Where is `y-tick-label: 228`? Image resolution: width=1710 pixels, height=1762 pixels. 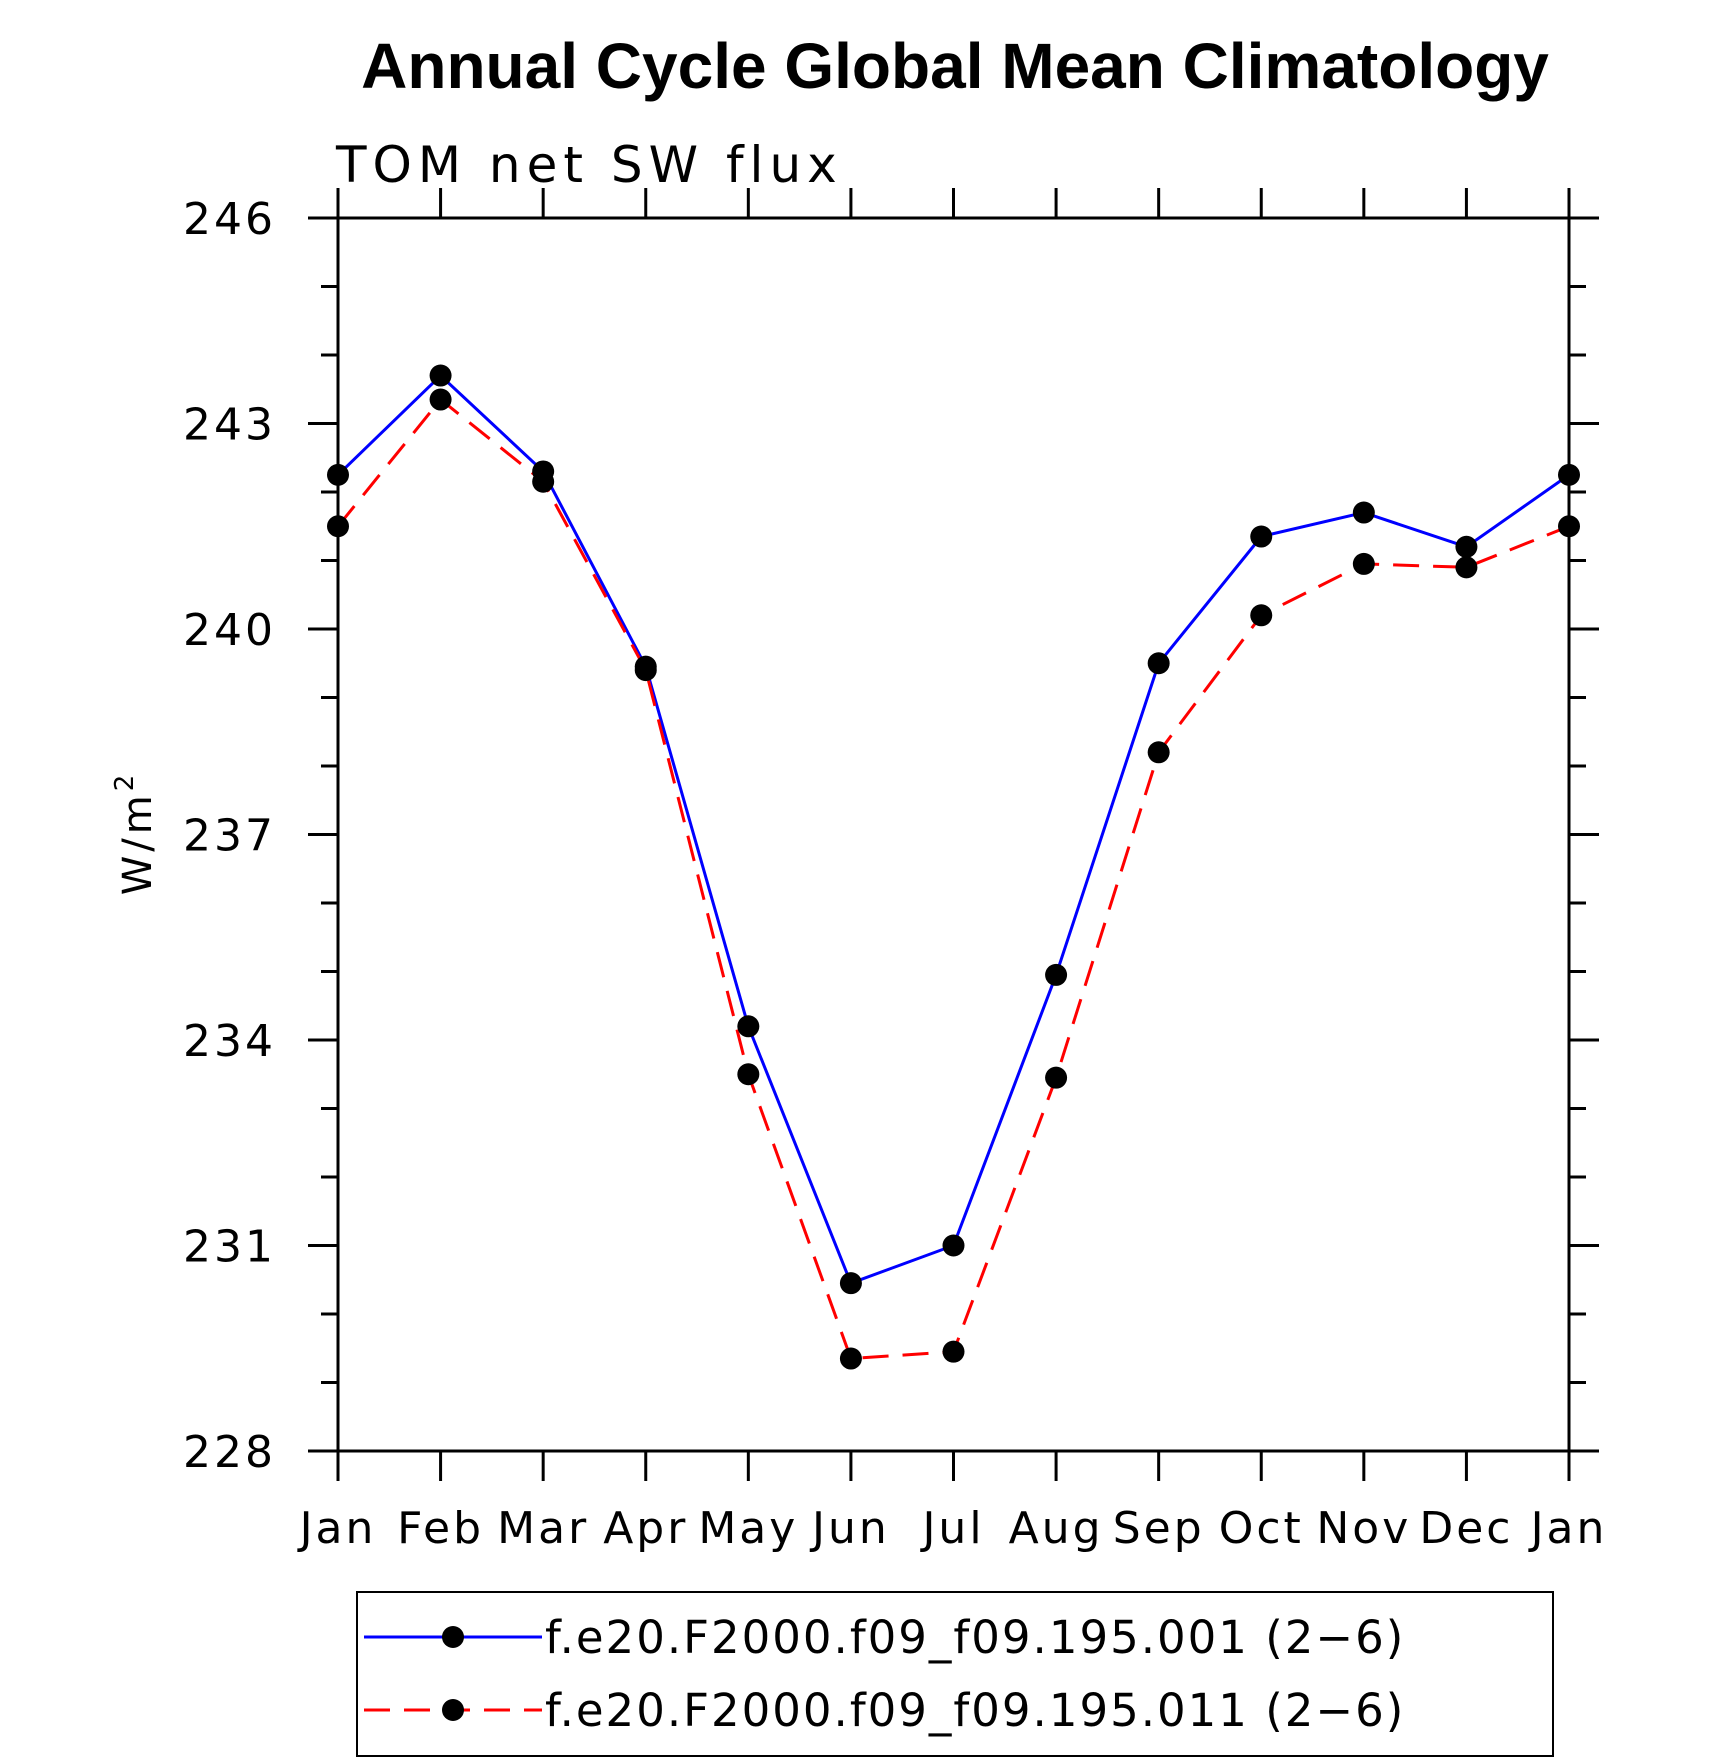
y-tick-label: 228 is located at coordinates (229, 1452).